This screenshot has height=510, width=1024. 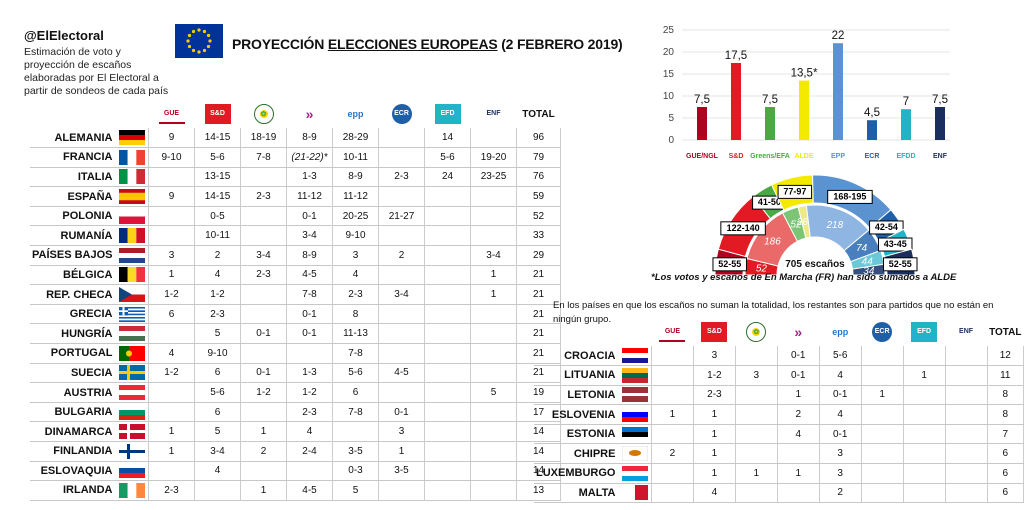 I want to click on table-row: DINAMARCA 1 5 1 4 3 14, so click(x=295, y=431).